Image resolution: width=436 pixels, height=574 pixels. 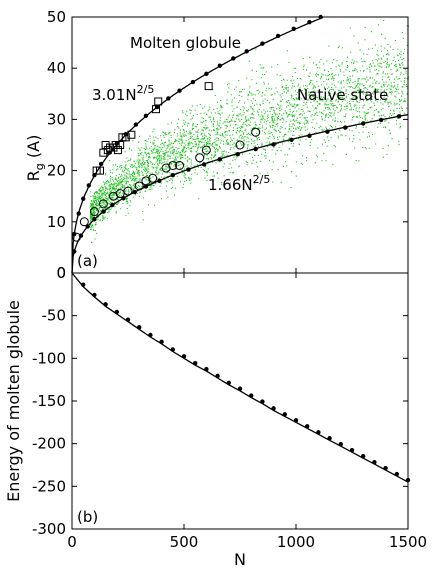 What do you see at coordinates (49, 444) in the screenshot?
I see `ytick-label: -200` at bounding box center [49, 444].